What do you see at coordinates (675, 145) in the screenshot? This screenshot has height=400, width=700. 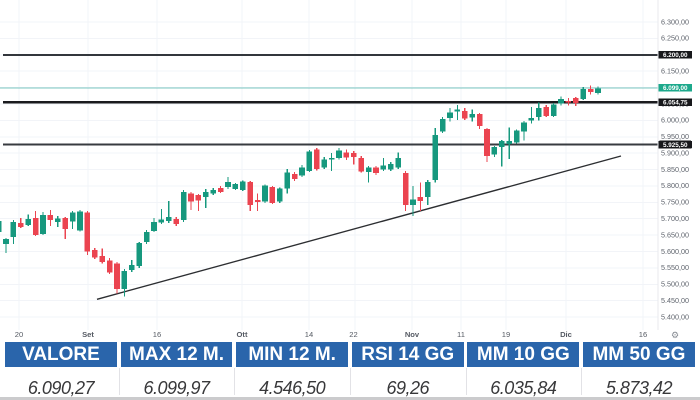 I see `svg-text: 5.925,50` at bounding box center [675, 145].